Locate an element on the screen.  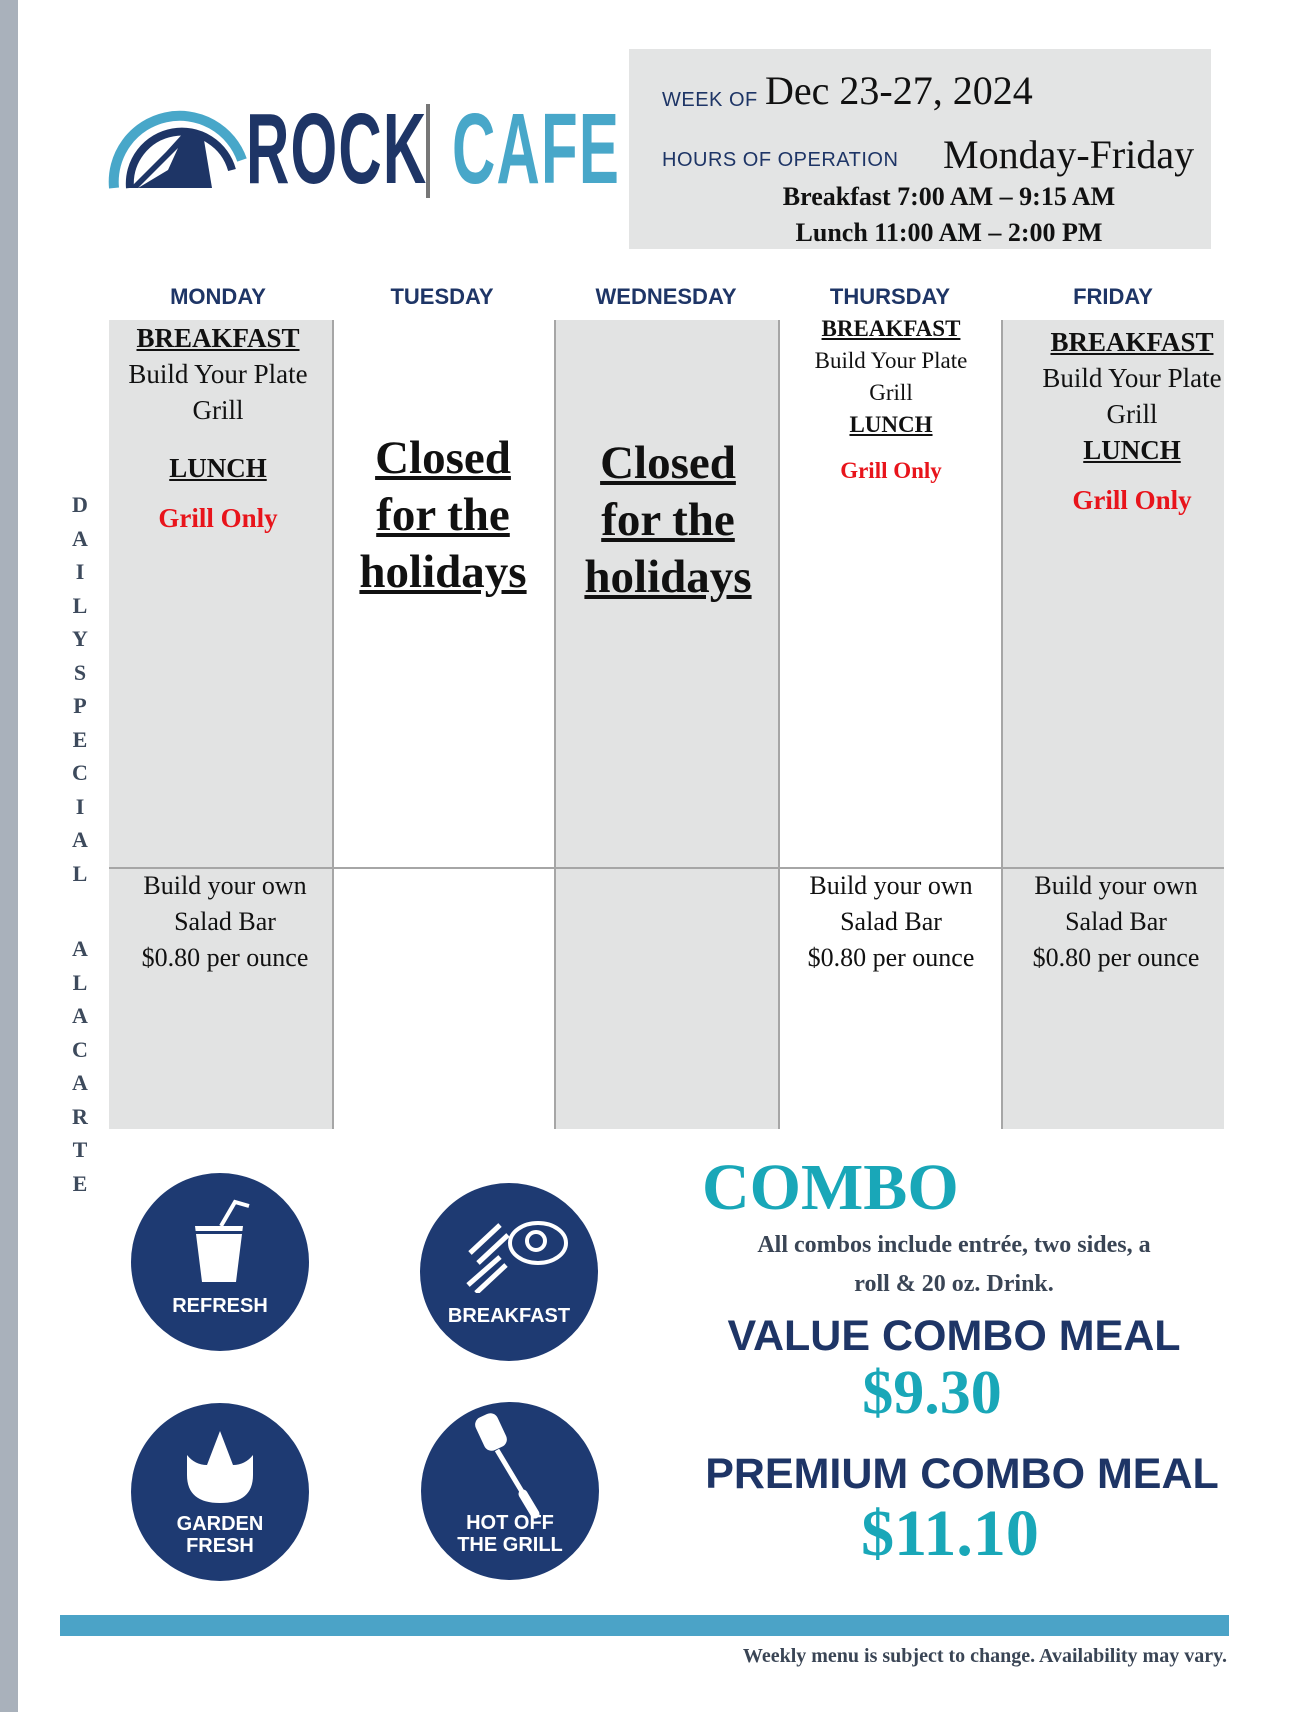
badge-label: THE GRILL is located at coordinates (510, 1545).